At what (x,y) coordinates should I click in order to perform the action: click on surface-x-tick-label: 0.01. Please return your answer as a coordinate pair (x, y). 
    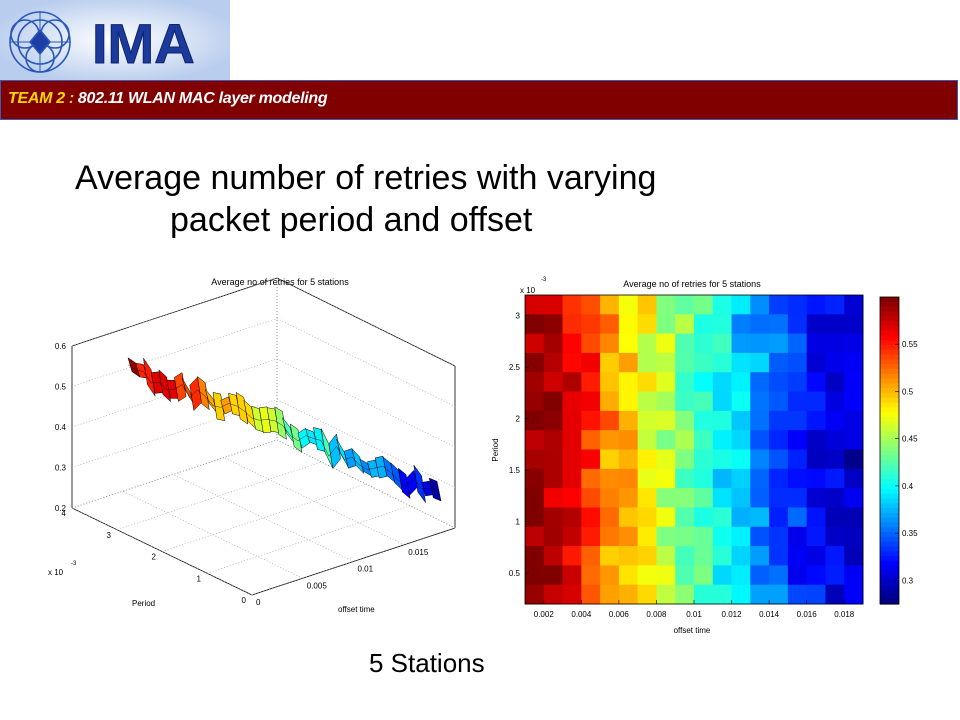
    Looking at the image, I should click on (366, 569).